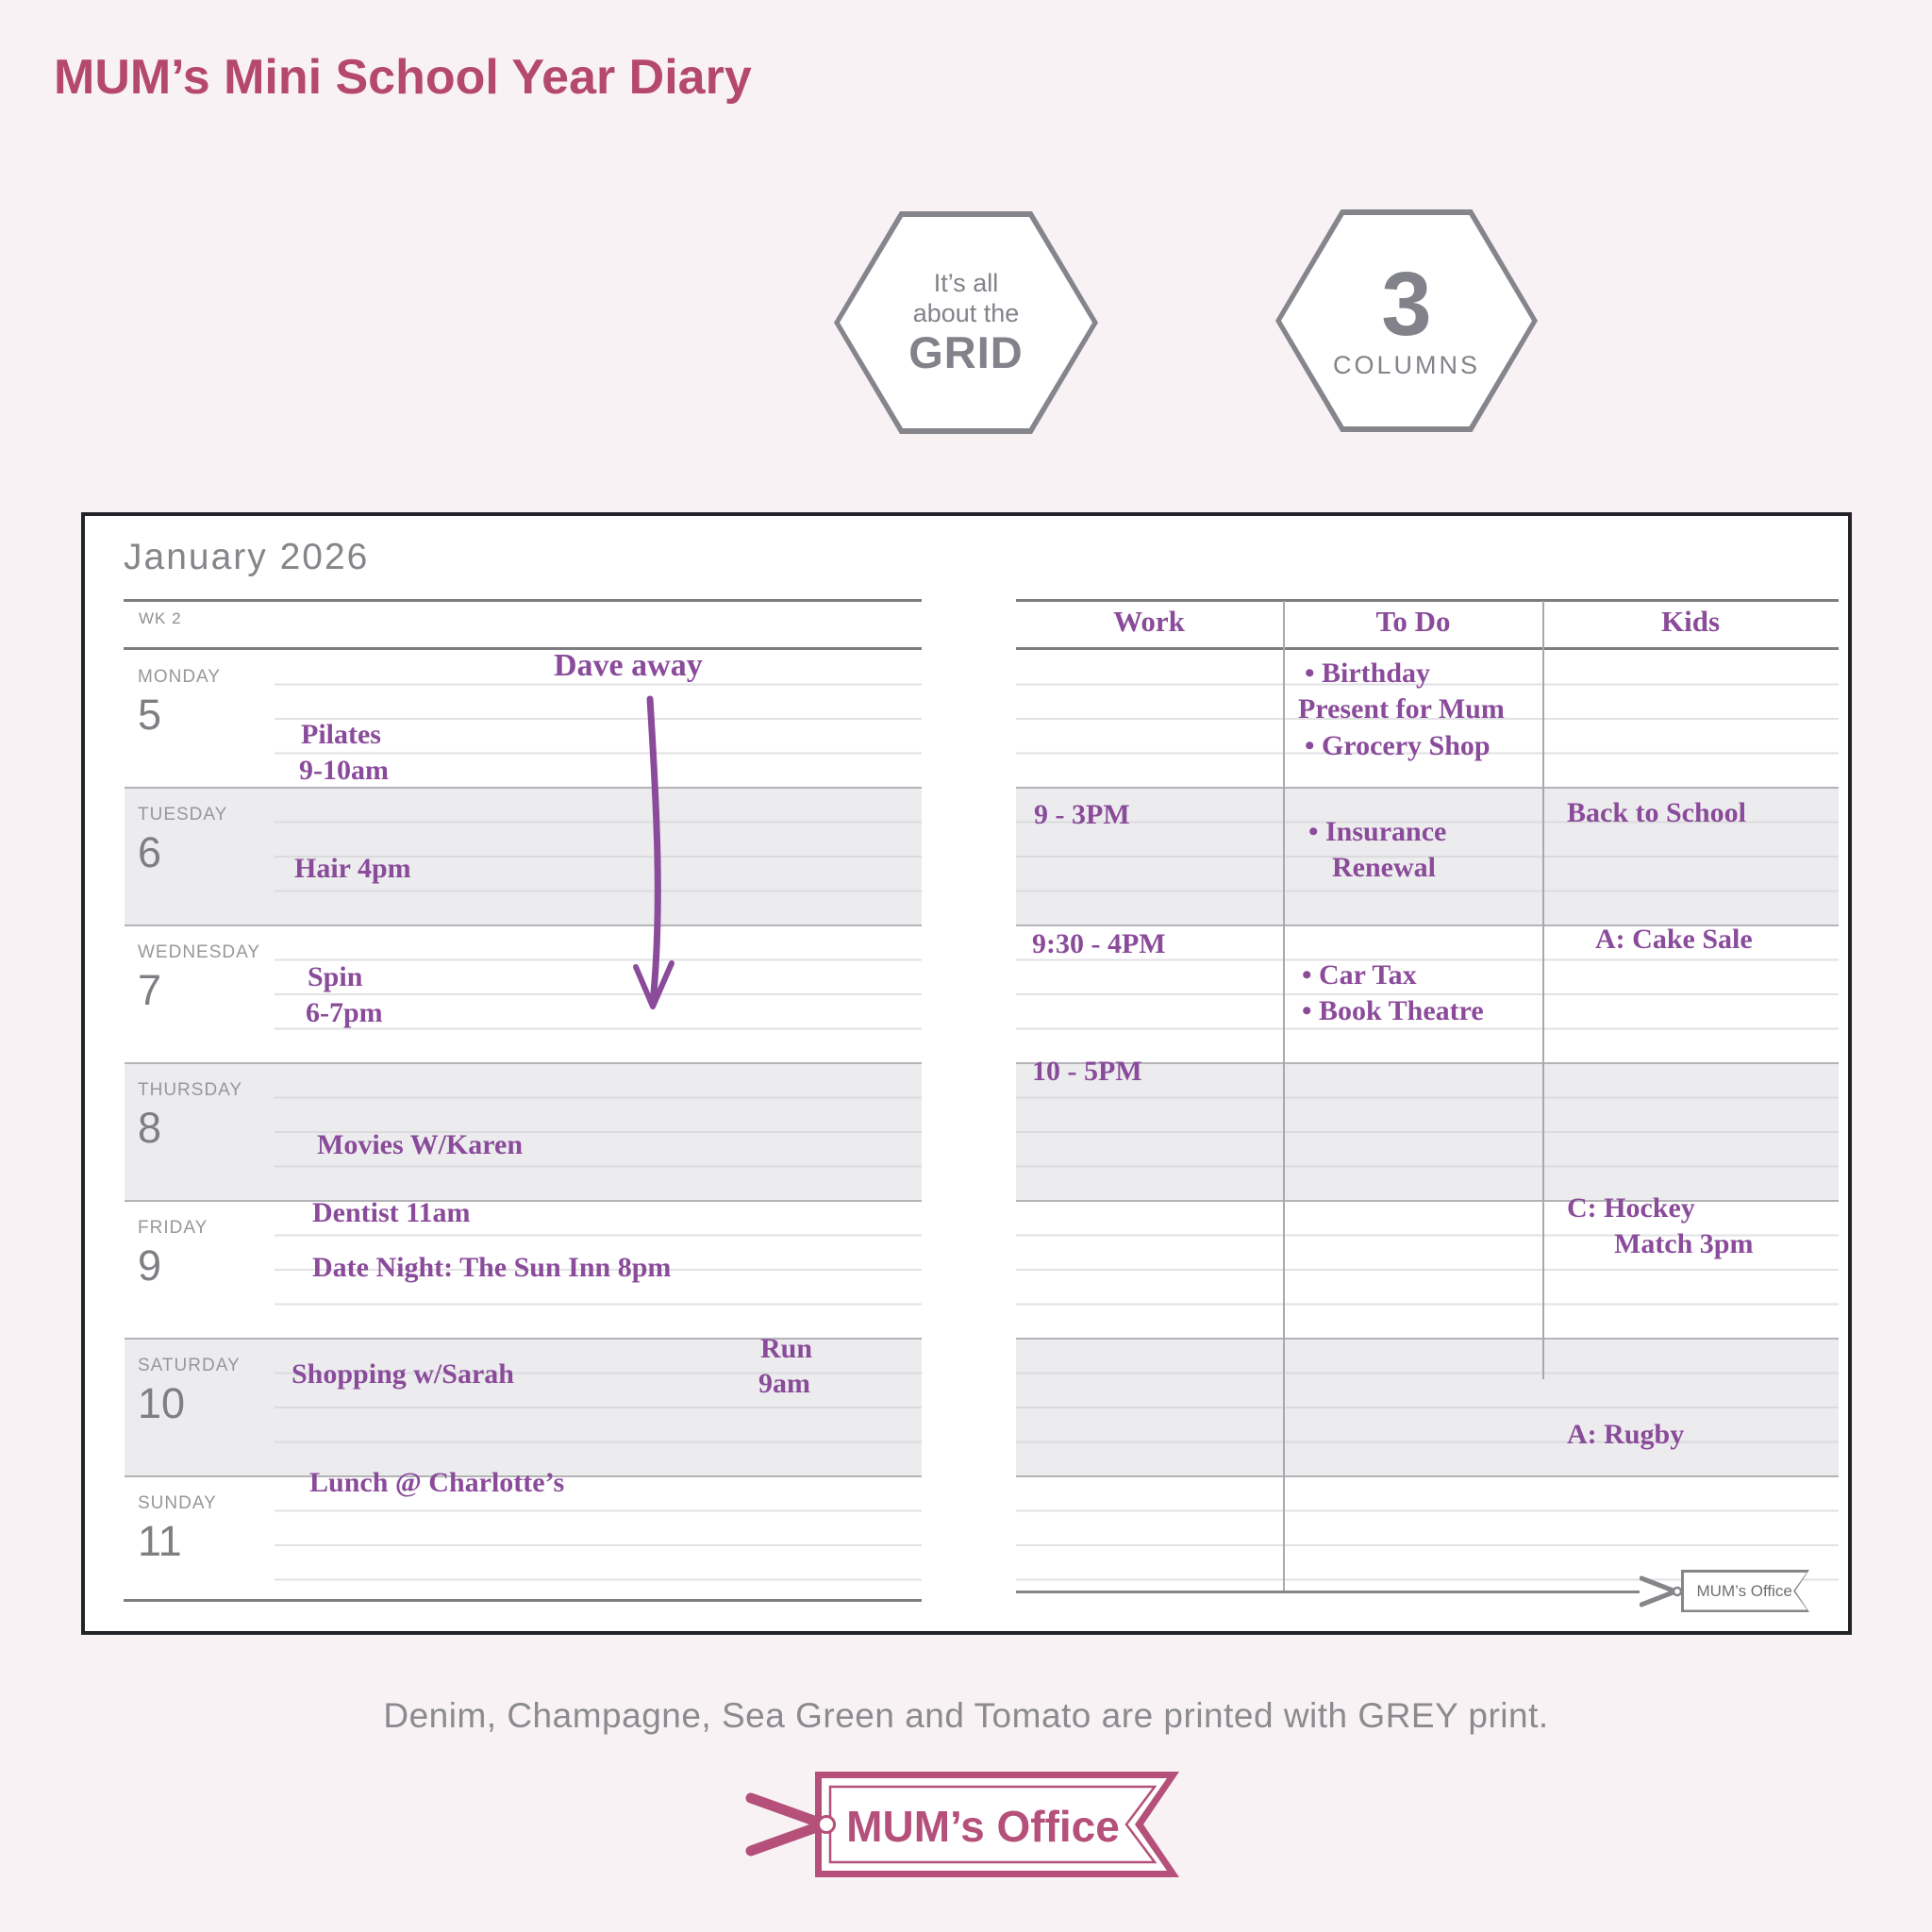 This screenshot has height=1932, width=1932. Describe the element at coordinates (1099, 943) in the screenshot. I see `handwritten-entry: 9:30 - 4PM` at that location.